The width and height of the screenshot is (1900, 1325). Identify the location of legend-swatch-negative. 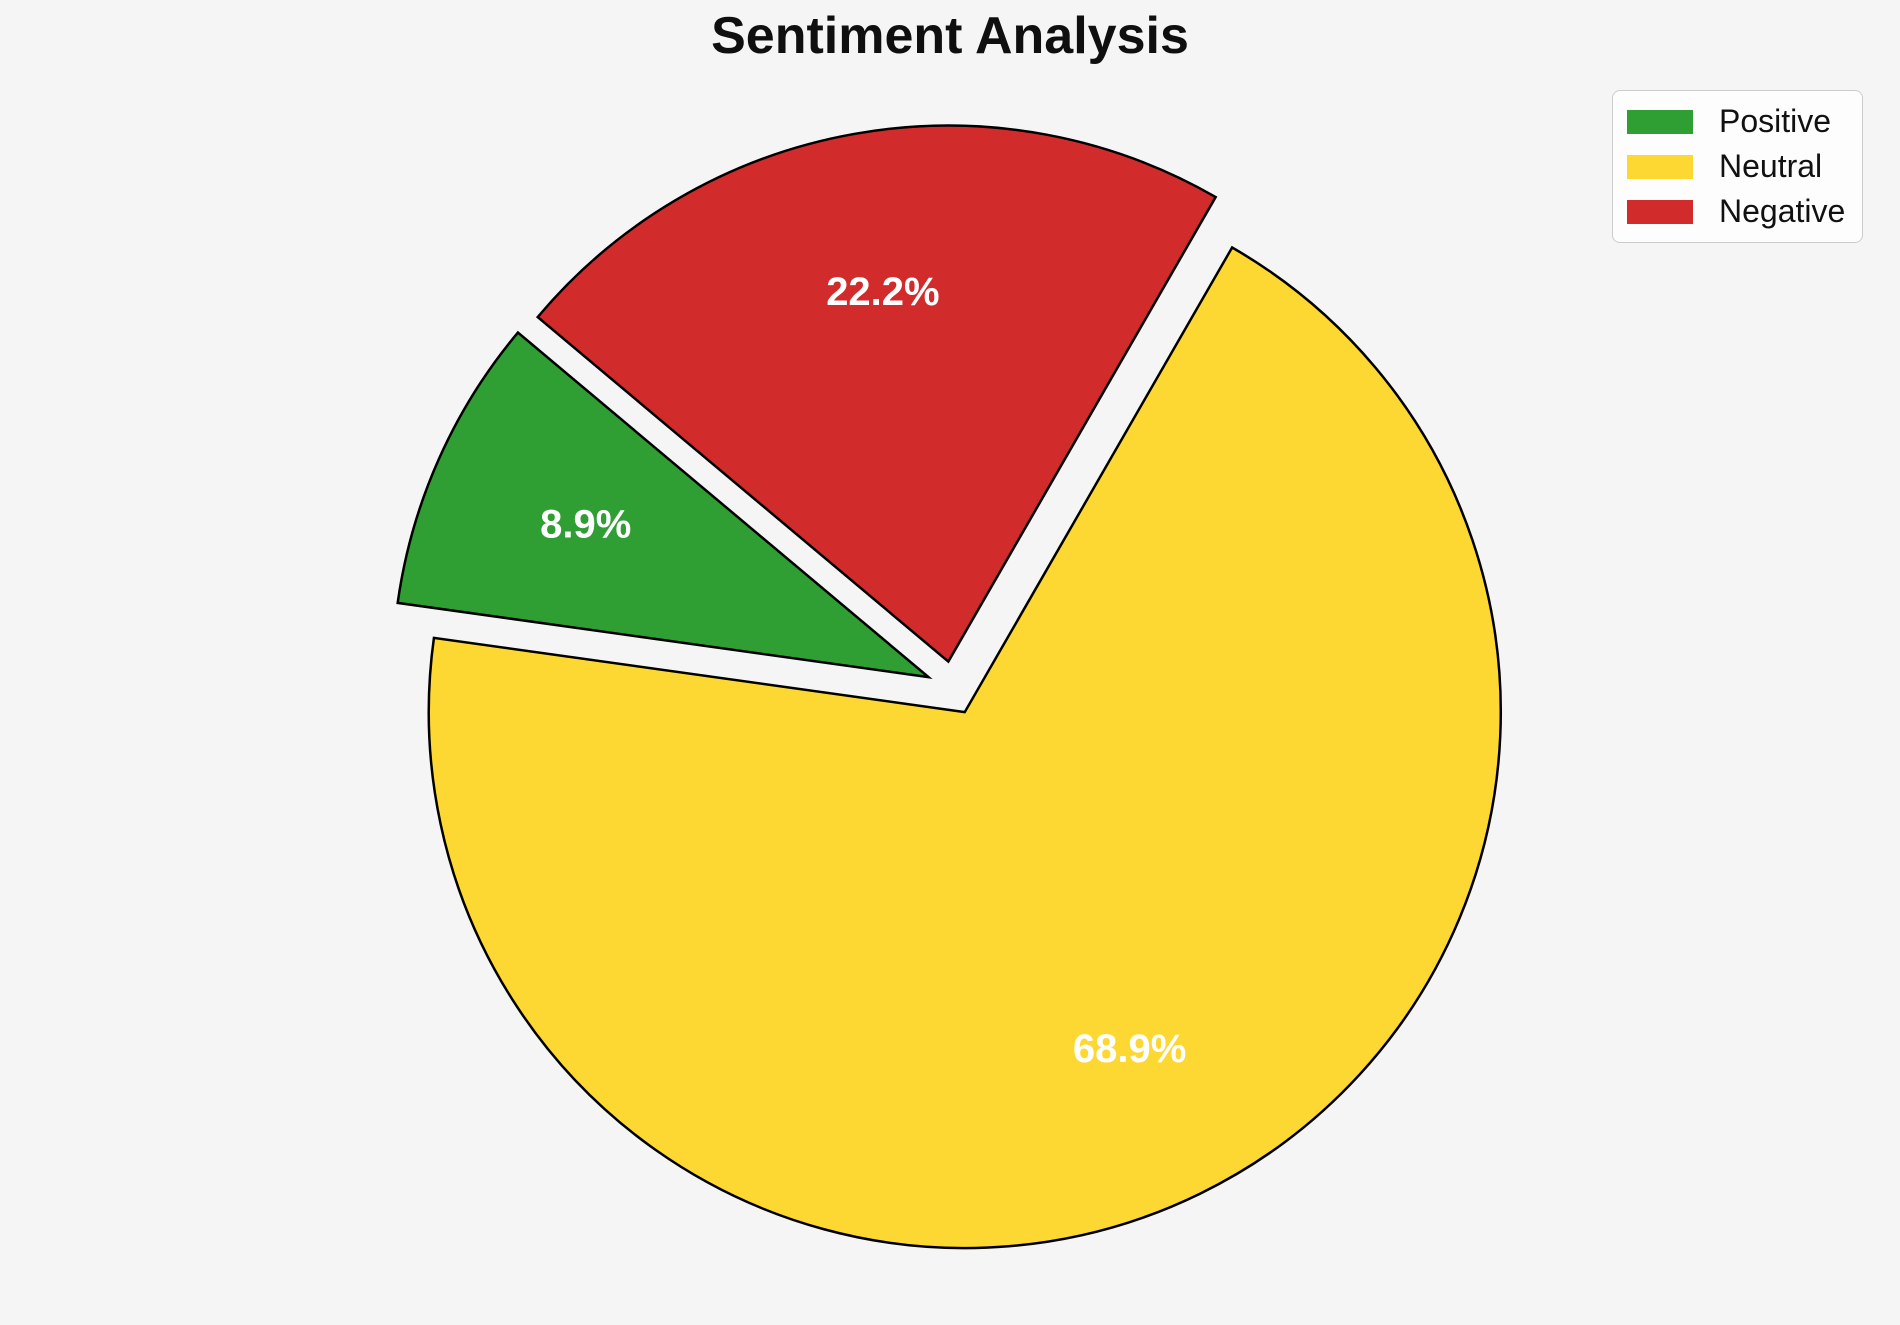
(1660, 211).